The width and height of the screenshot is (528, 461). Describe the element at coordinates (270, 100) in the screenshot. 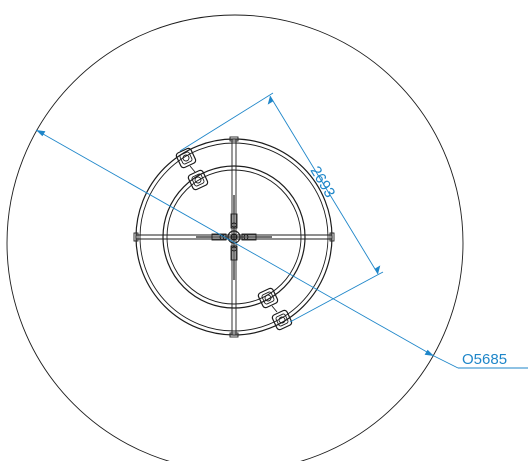

I see `arrowhead-upper` at that location.